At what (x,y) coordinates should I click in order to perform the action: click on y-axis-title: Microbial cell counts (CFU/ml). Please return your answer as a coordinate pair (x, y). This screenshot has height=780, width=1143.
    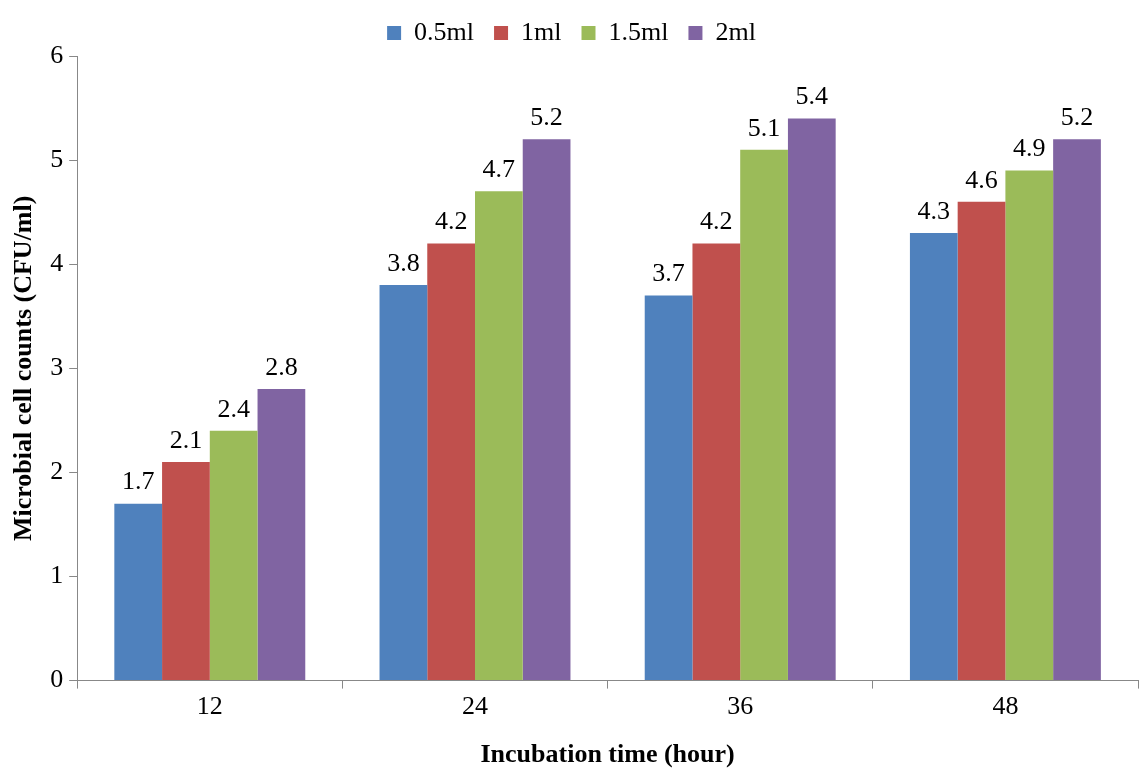
    Looking at the image, I should click on (23, 368).